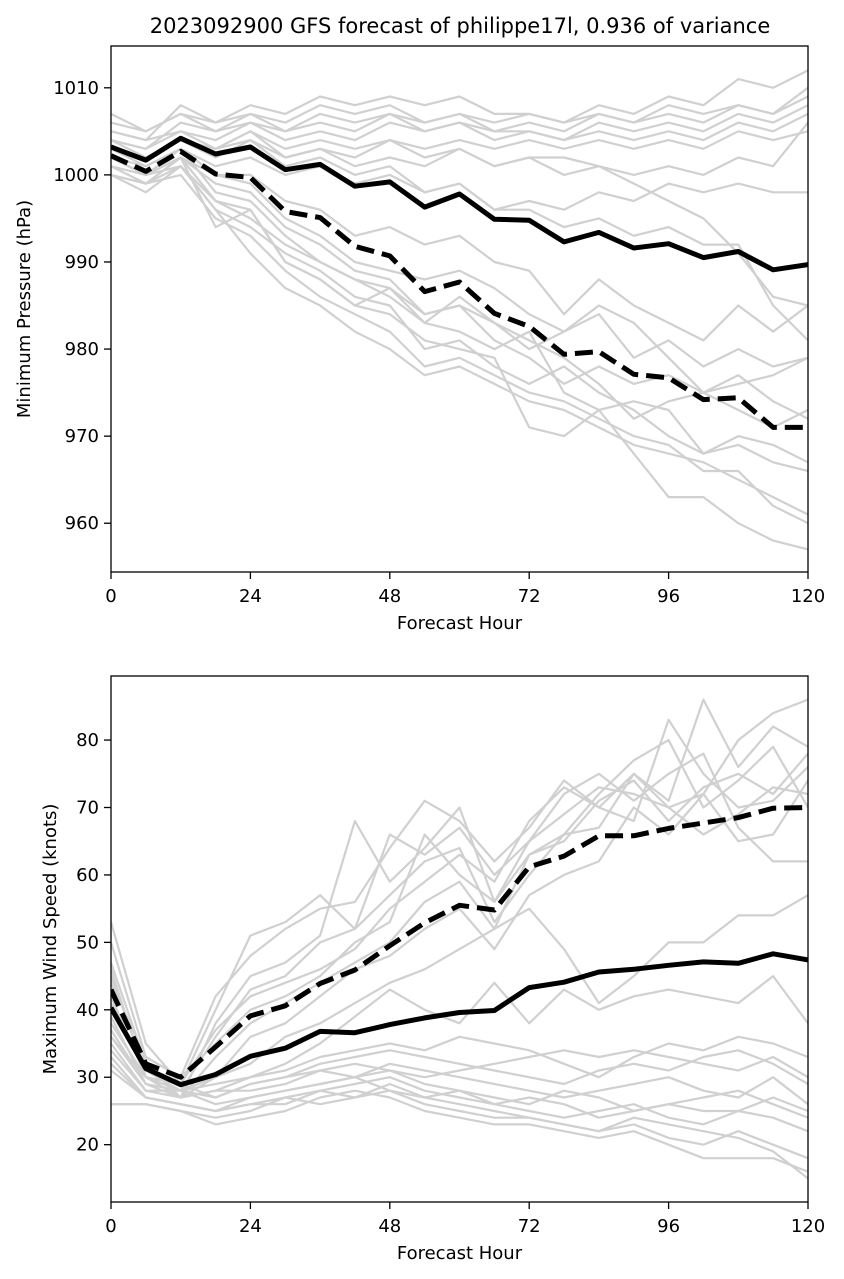 This screenshot has height=1279, width=844. What do you see at coordinates (808, 1226) in the screenshot?
I see `wind-x-tick-label: 120` at bounding box center [808, 1226].